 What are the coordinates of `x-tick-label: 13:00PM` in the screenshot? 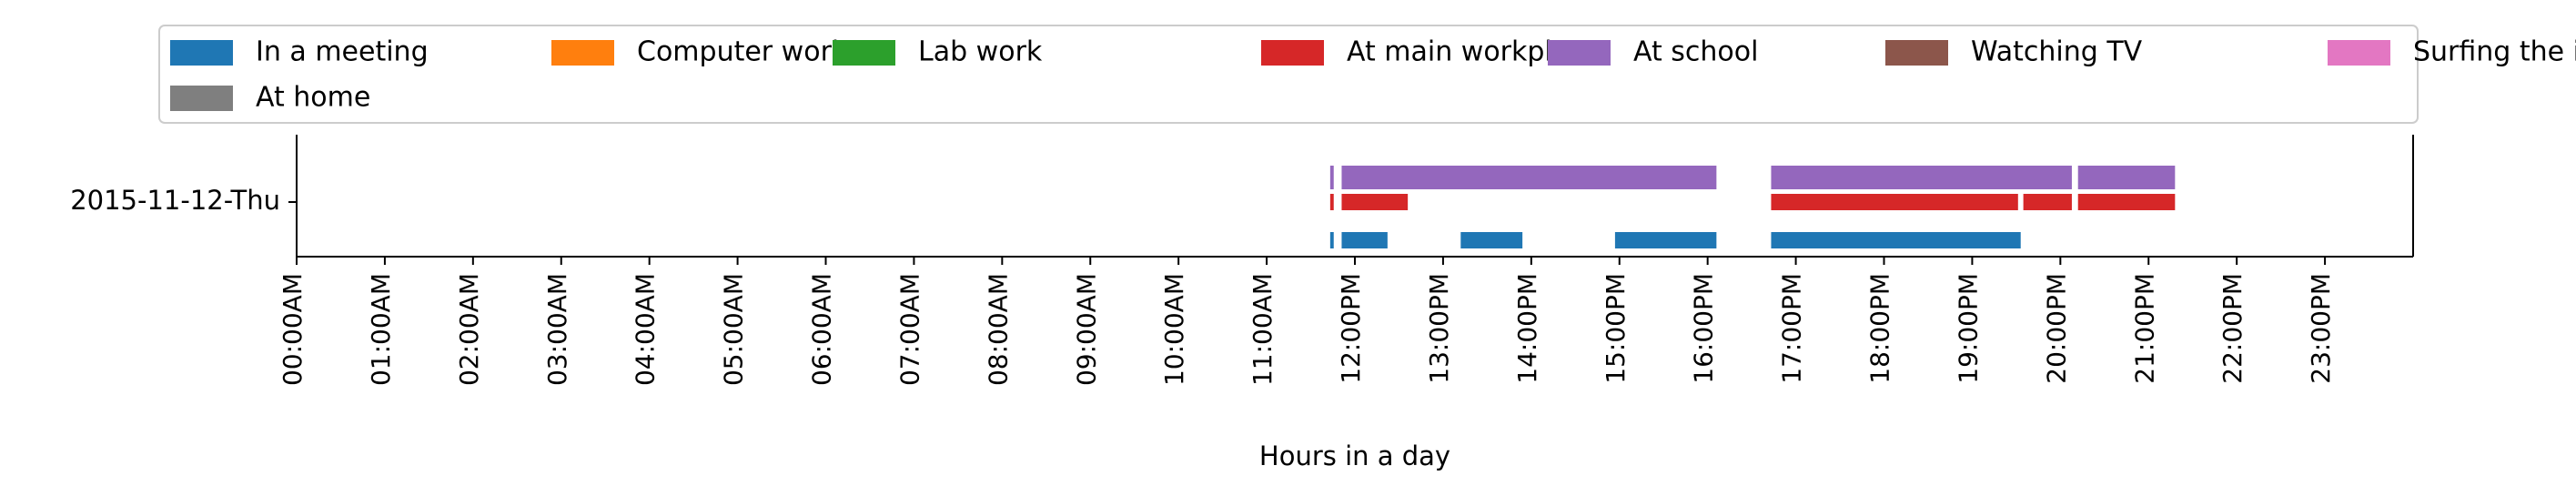 It's located at (1439, 329).